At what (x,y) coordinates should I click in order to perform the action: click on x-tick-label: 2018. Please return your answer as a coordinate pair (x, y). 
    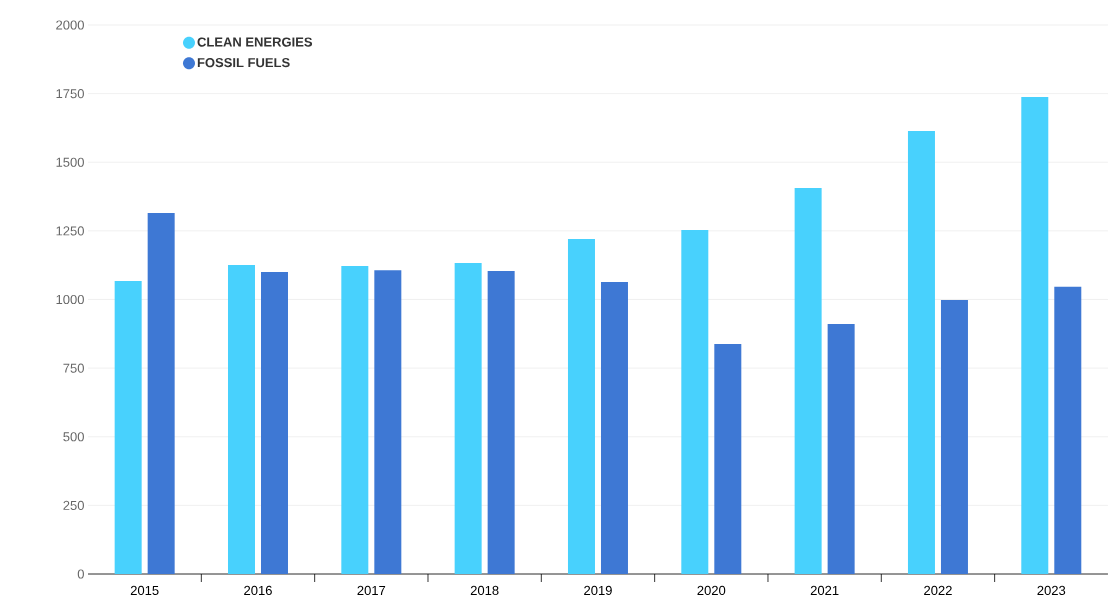
    Looking at the image, I should click on (484, 590).